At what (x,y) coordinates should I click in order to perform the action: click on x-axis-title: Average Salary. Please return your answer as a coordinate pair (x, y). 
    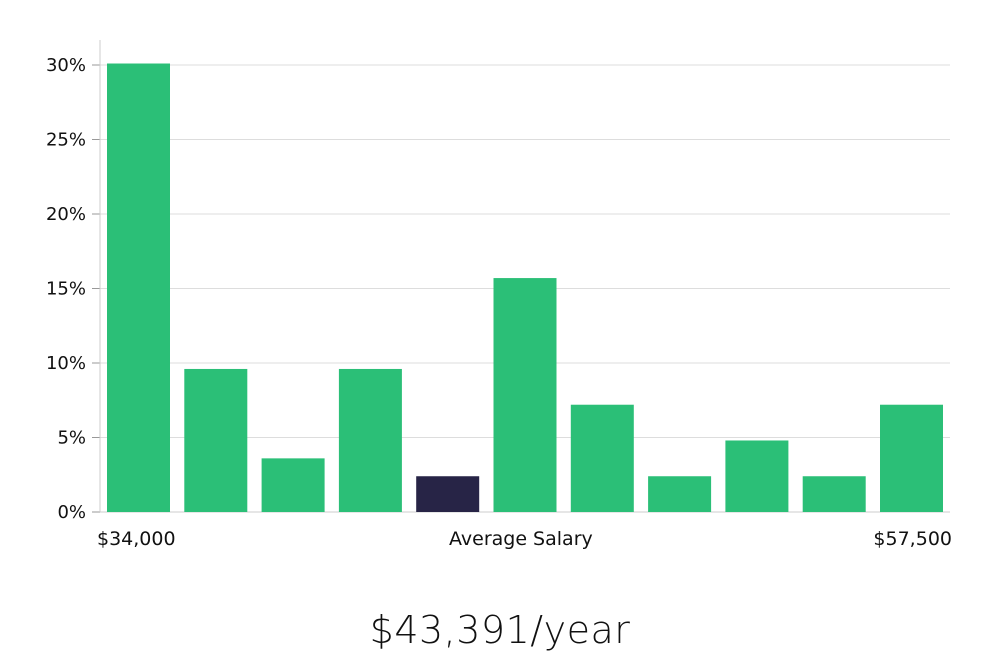
    Looking at the image, I should click on (521, 539).